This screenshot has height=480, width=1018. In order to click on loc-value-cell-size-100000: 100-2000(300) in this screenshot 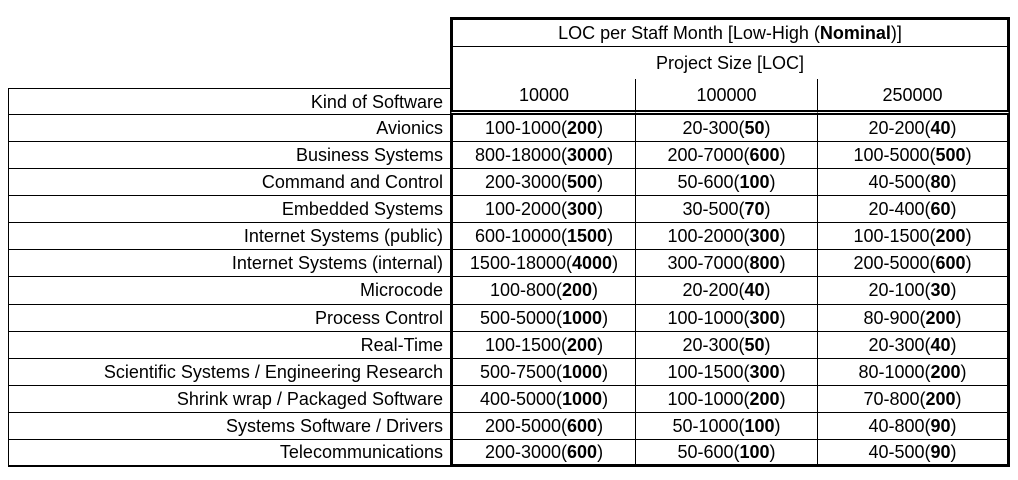, I will do `click(727, 237)`.